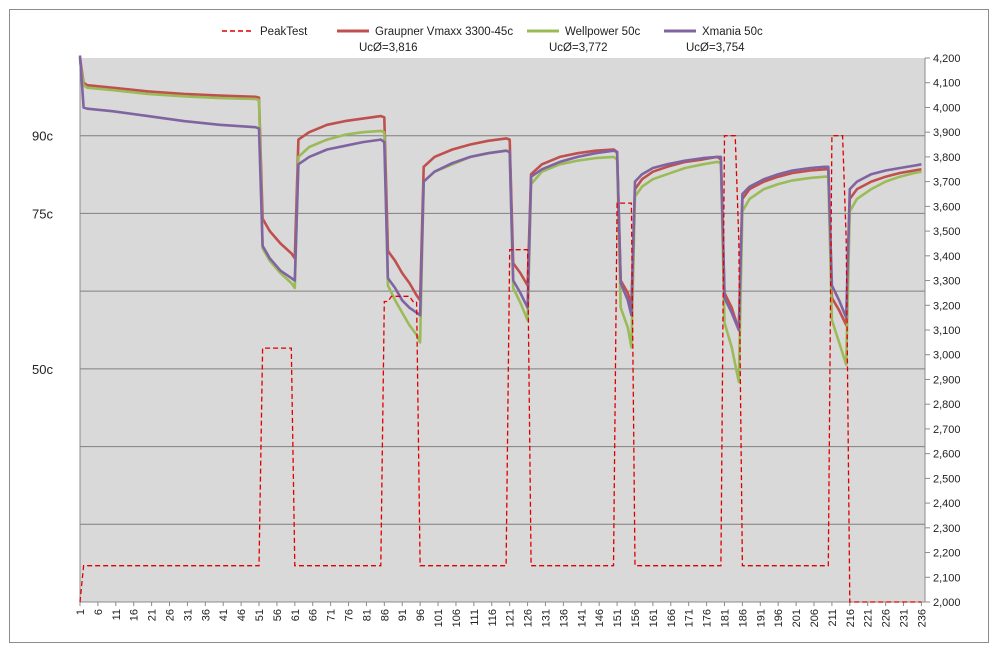 This screenshot has height=654, width=1000. I want to click on x-tick-label: 161, so click(654, 618).